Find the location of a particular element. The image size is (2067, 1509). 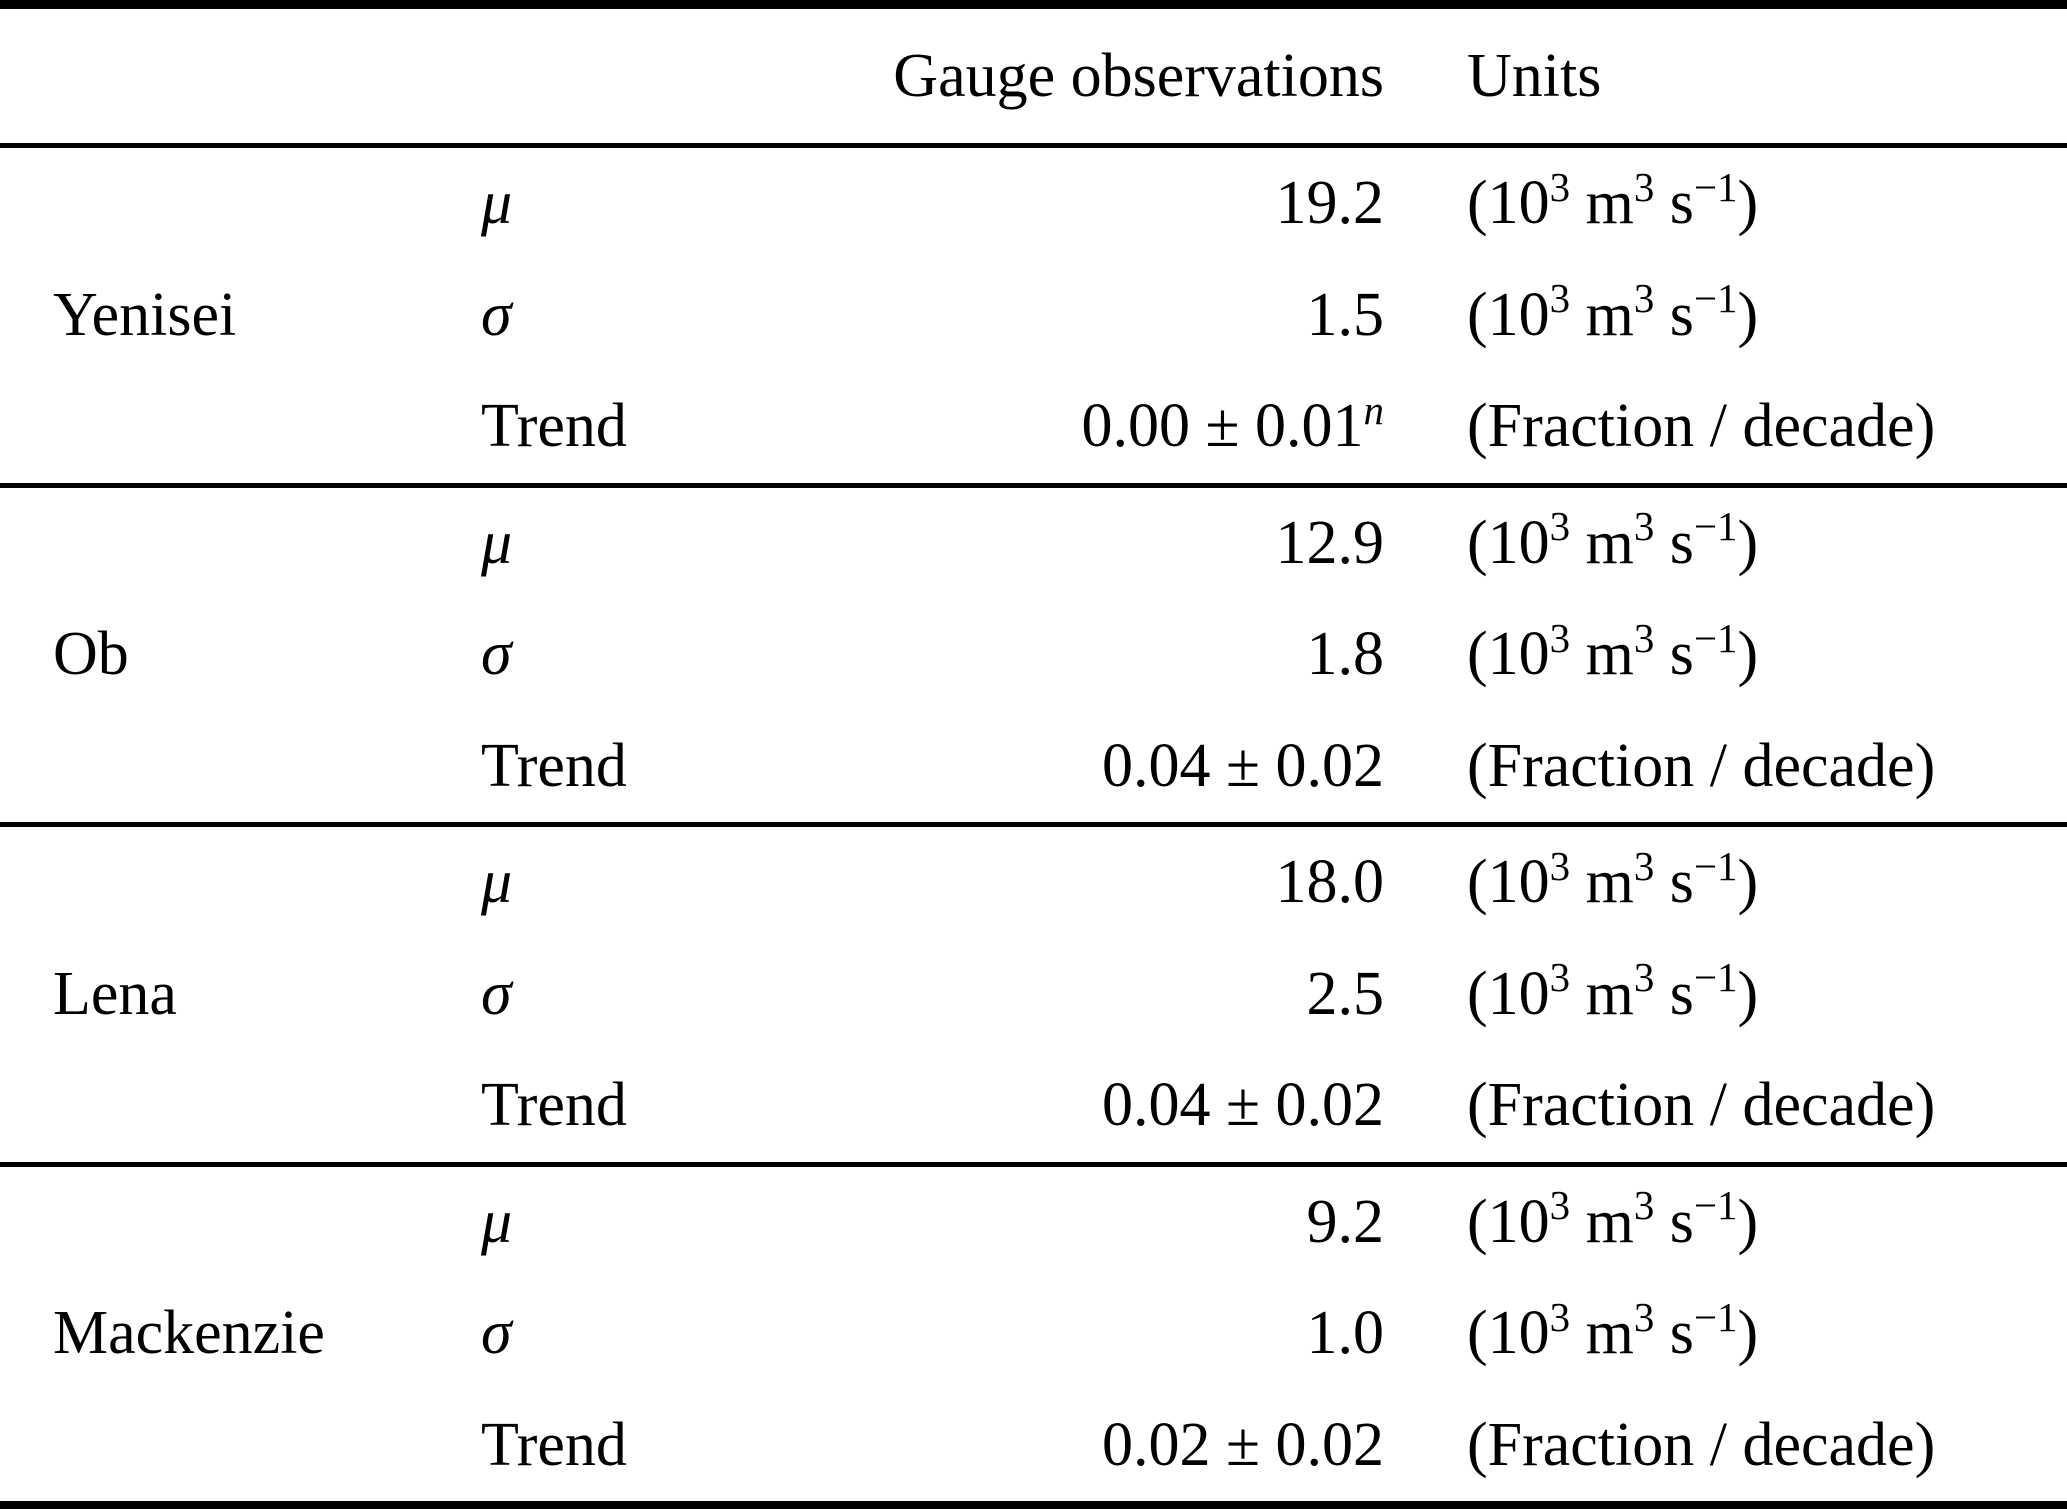

sigma-value: 1.0 is located at coordinates (1345, 1333).